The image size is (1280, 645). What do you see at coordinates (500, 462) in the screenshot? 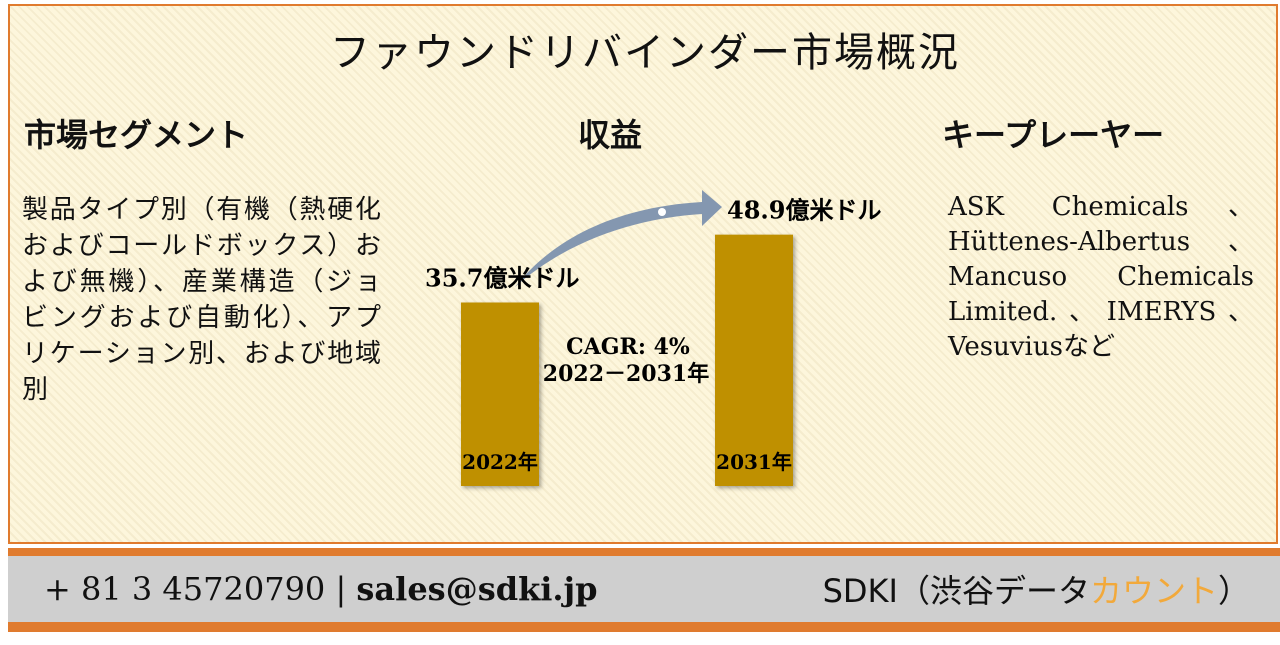
I see `category-label-0: 2022年` at bounding box center [500, 462].